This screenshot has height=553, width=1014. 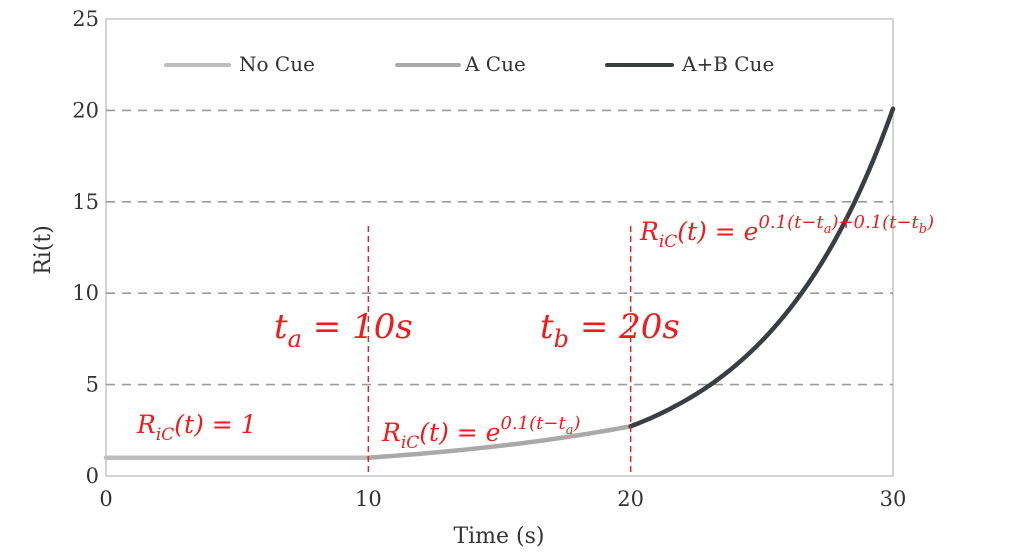 What do you see at coordinates (786, 232) in the screenshot?
I see `annotation-a-b-cue: RiC(t) = e0.1(t−ta)+0.1(t−tb)` at bounding box center [786, 232].